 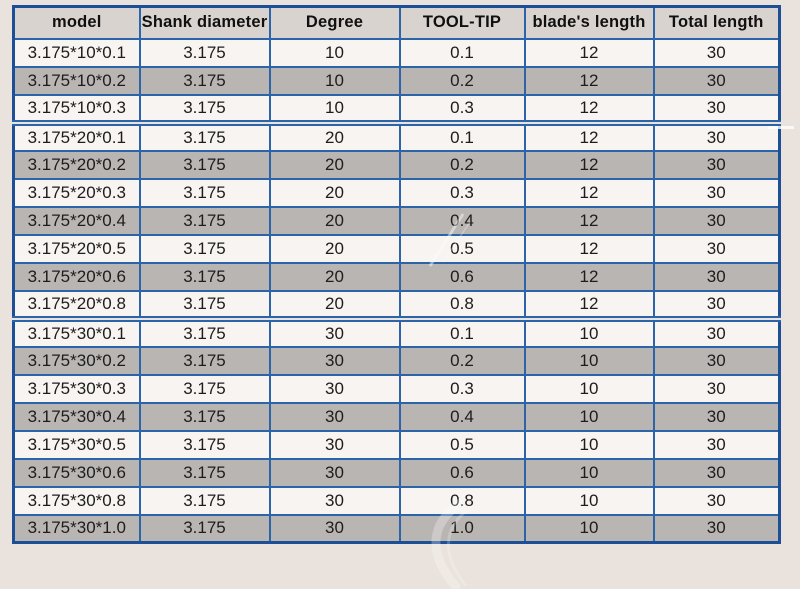 What do you see at coordinates (334, 22) in the screenshot?
I see `col-header-degree: Degree` at bounding box center [334, 22].